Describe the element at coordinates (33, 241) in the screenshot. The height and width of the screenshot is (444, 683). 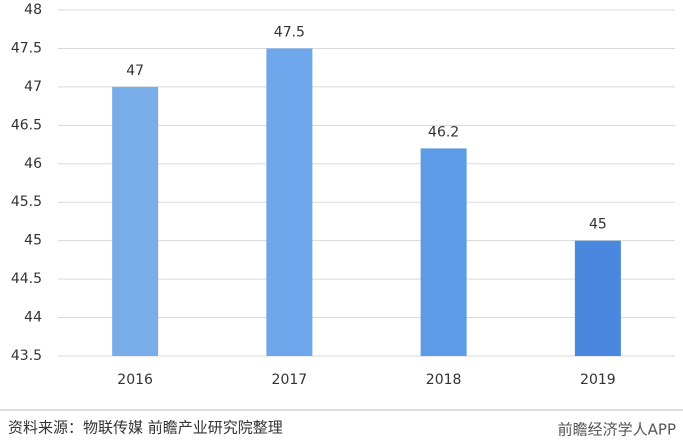
I see `y-tick-label: 45` at that location.